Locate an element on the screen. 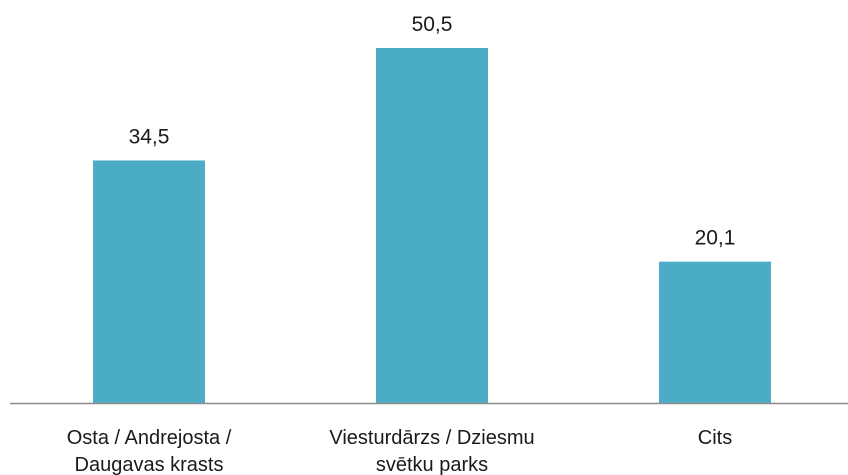 The image size is (848, 475). data-label-3: 20,1 is located at coordinates (715, 238).